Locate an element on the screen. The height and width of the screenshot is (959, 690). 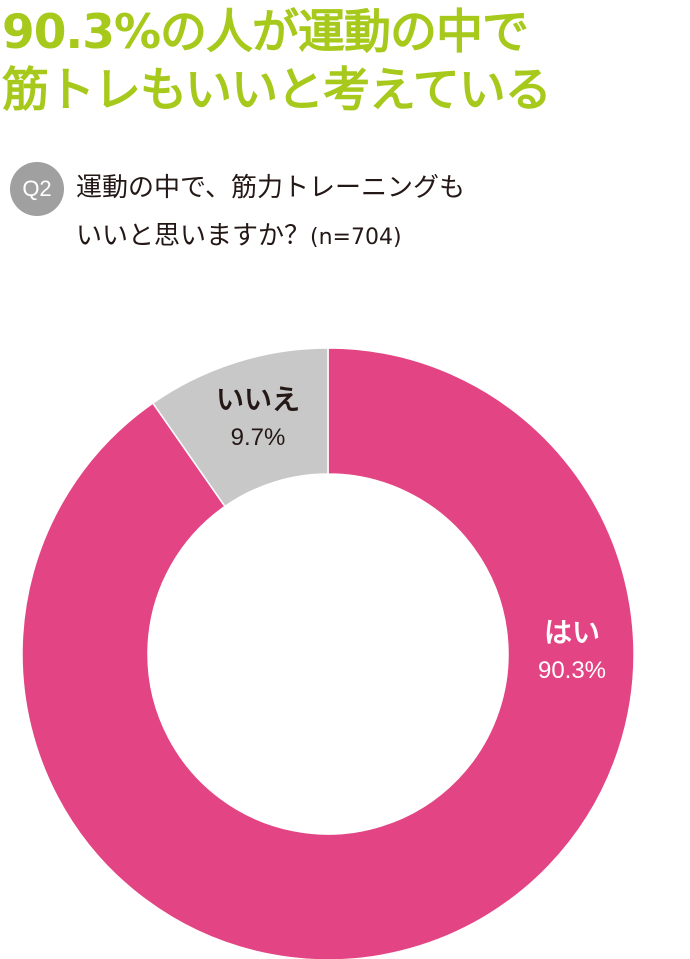
question-line-2-text: いいと思いますか？ is located at coordinates (193, 236).